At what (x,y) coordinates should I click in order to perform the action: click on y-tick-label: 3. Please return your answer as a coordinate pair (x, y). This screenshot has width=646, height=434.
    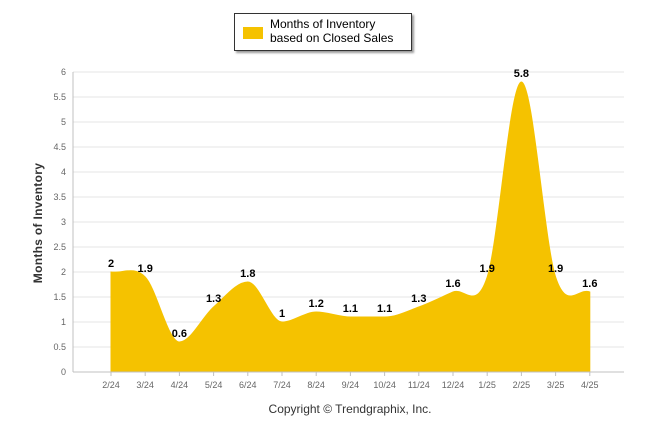
    Looking at the image, I should click on (63, 222).